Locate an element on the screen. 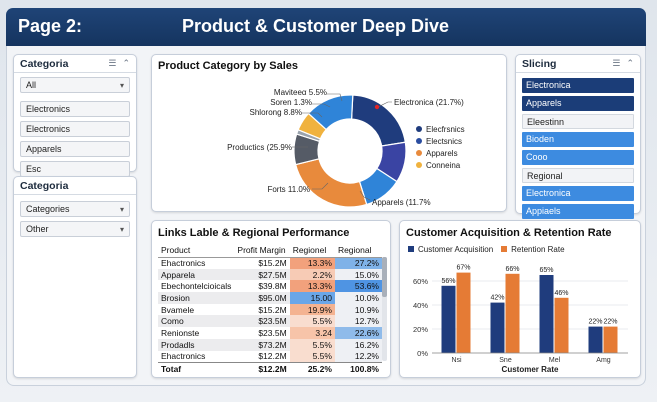 The width and height of the screenshot is (657, 402). column-header: Product is located at coordinates (196, 250).